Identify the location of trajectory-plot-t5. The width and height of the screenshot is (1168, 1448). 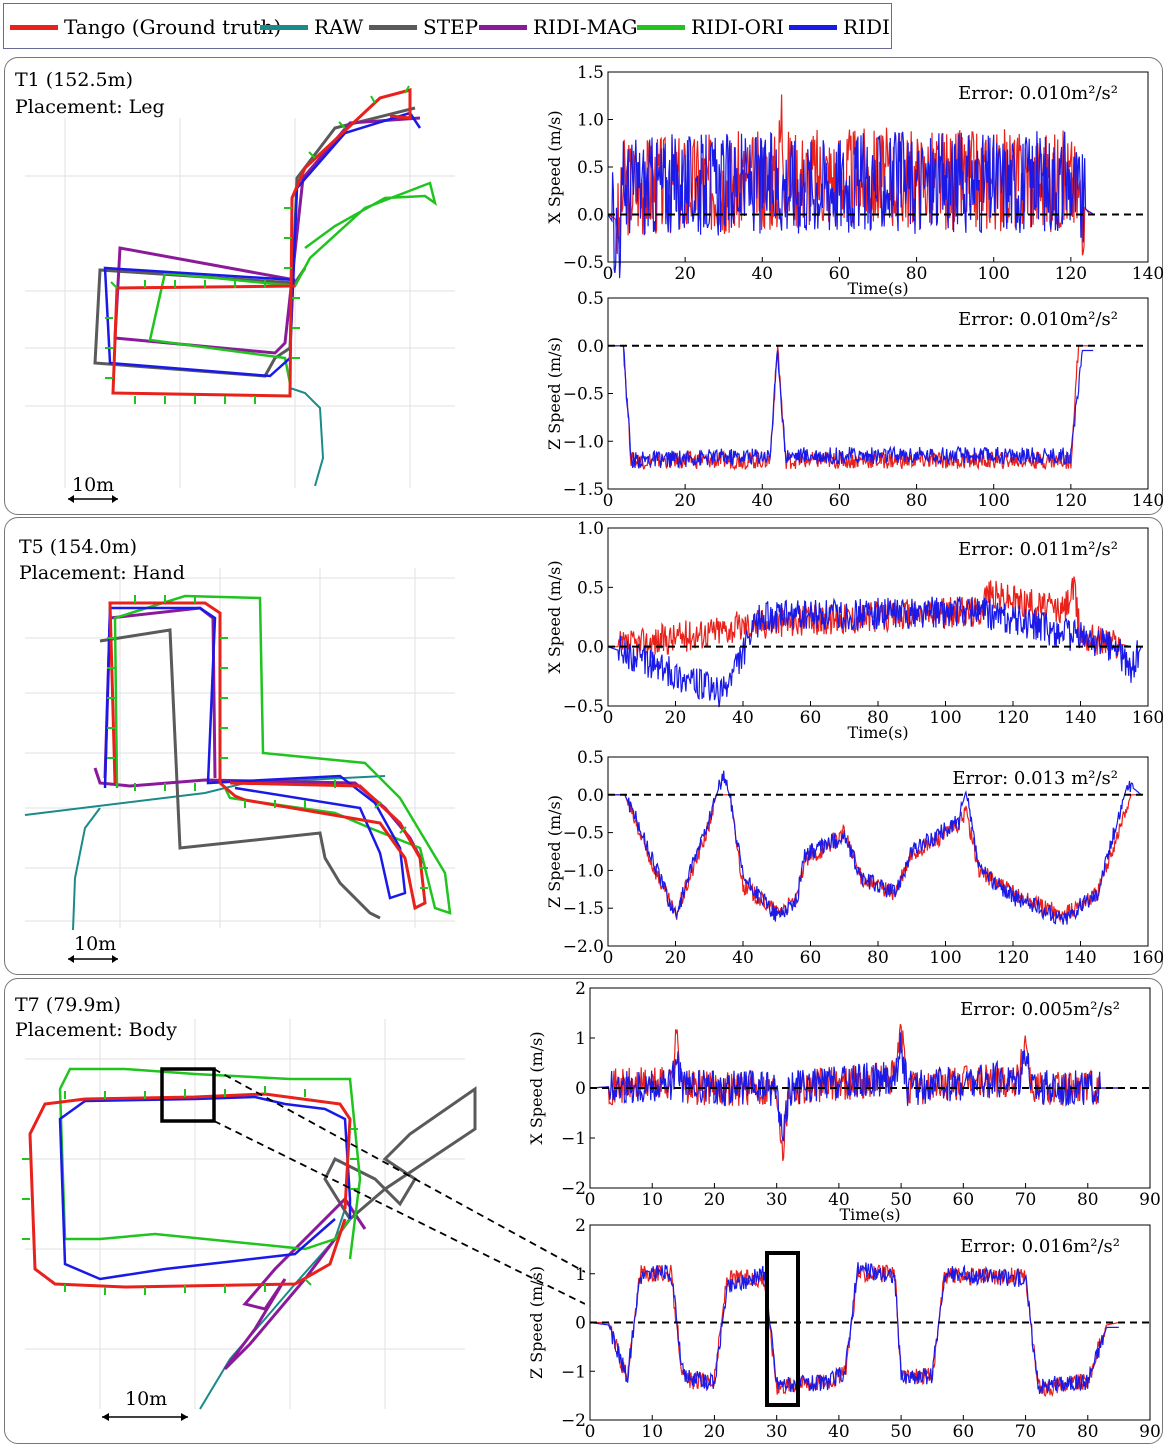
(239, 765).